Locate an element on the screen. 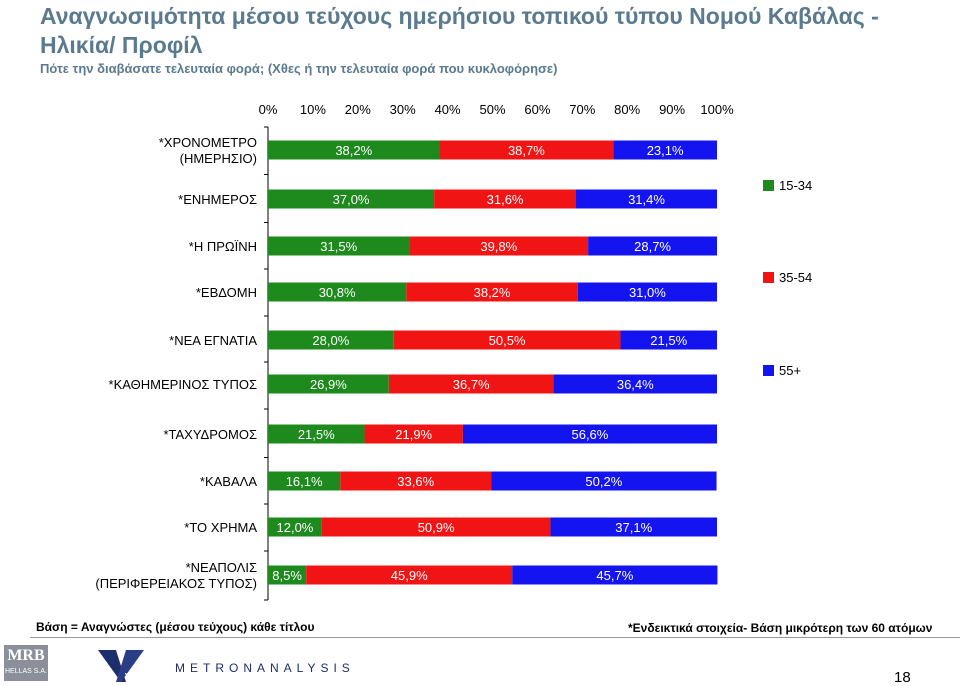  category-label: *ΕΒΔΟΜΗ is located at coordinates (226, 292).